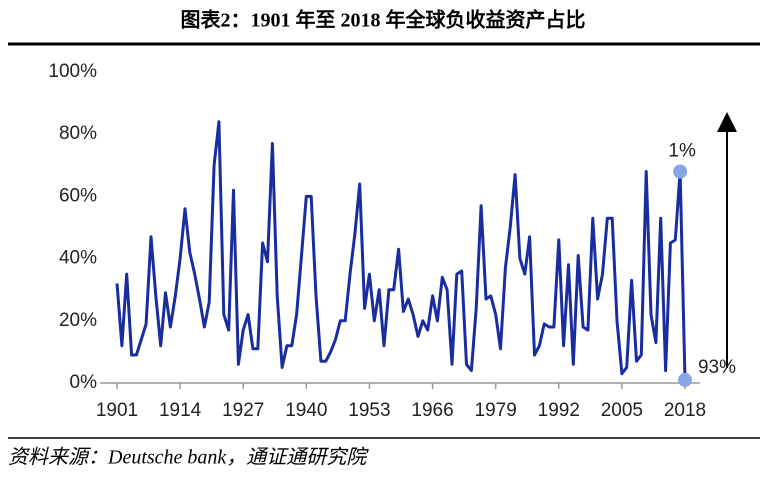 The height and width of the screenshot is (478, 766). I want to click on data-label: 1%, so click(682, 151).